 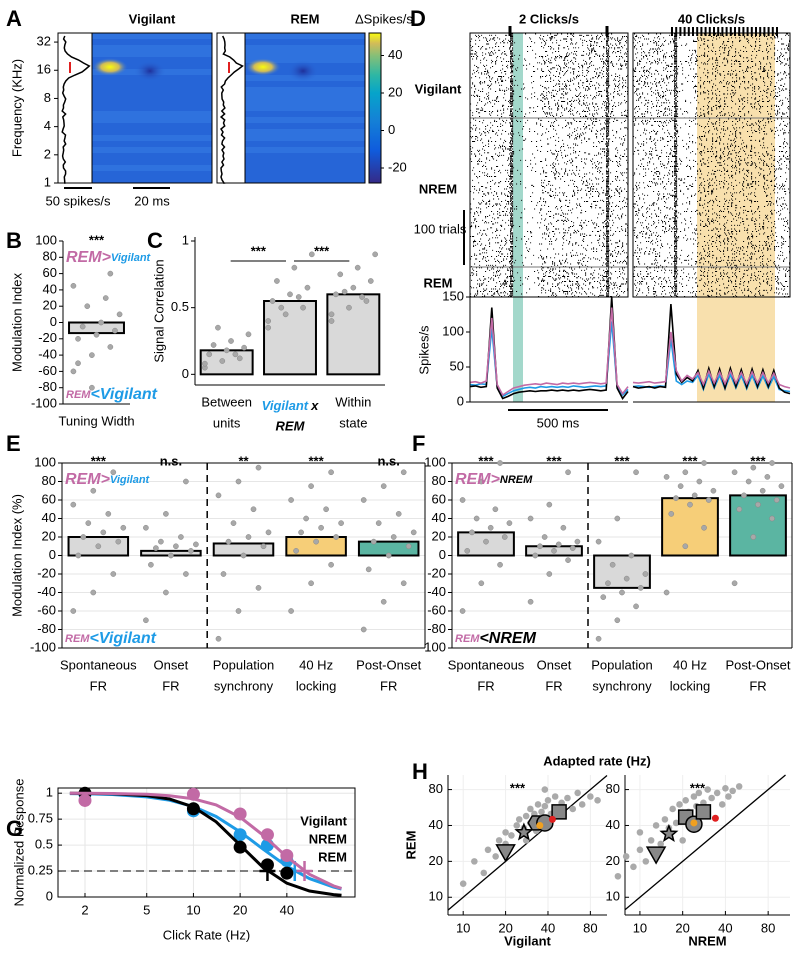 What do you see at coordinates (130, 480) in the screenshot?
I see `annotation-part: Vigilant` at bounding box center [130, 480].